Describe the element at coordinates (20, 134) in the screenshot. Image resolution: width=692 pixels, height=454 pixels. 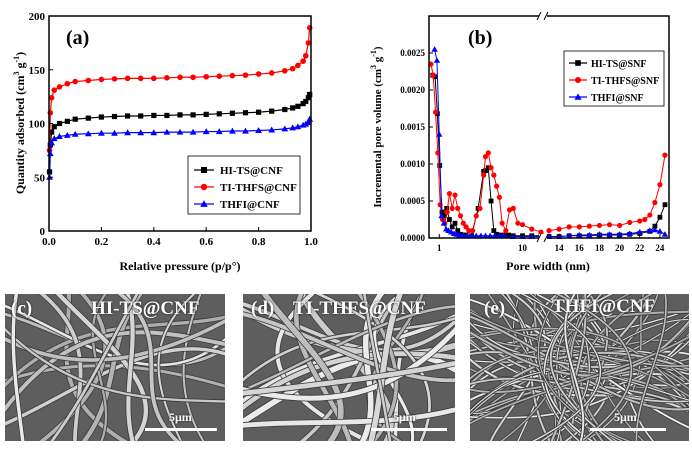
I see `chart-a-ylabel-base: Quantity adsorbed (cm` at that location.